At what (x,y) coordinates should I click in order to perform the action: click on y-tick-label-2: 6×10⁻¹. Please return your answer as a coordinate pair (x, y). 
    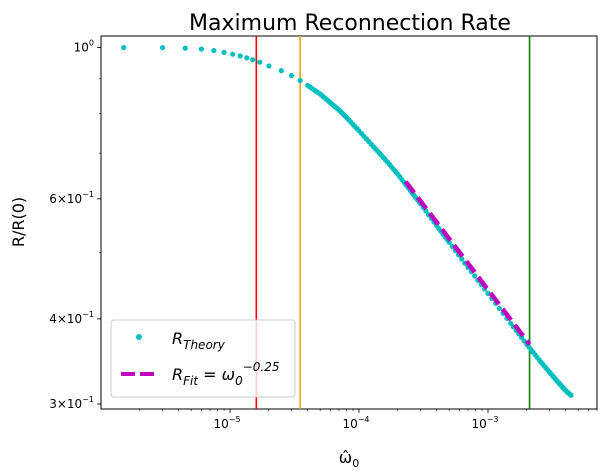
    Looking at the image, I should click on (71, 198).